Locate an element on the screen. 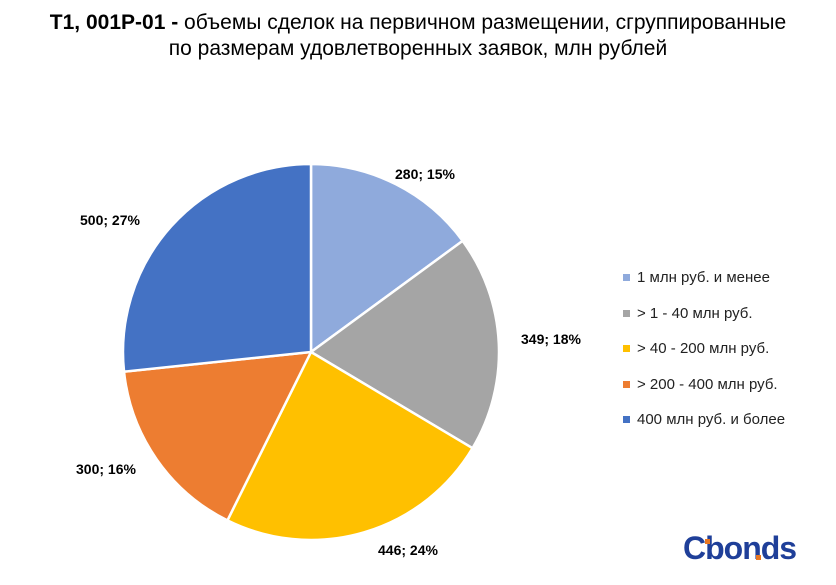 The width and height of the screenshot is (836, 585). legend-item: > 200 - 400 млн руб. is located at coordinates (704, 385).